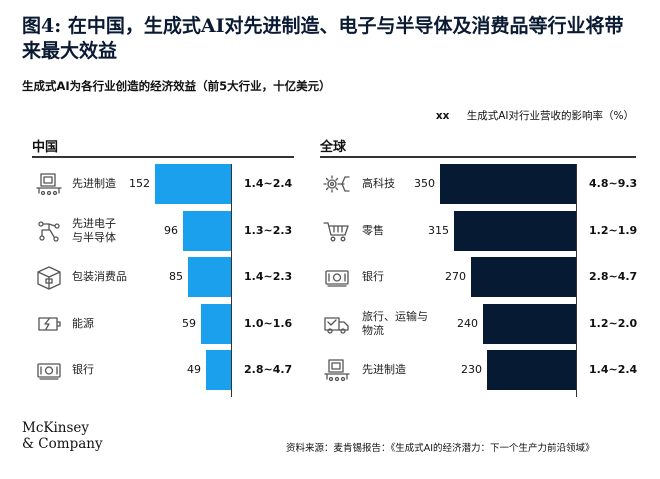 The image size is (660, 479). I want to click on circuit-icon, so click(49, 231).